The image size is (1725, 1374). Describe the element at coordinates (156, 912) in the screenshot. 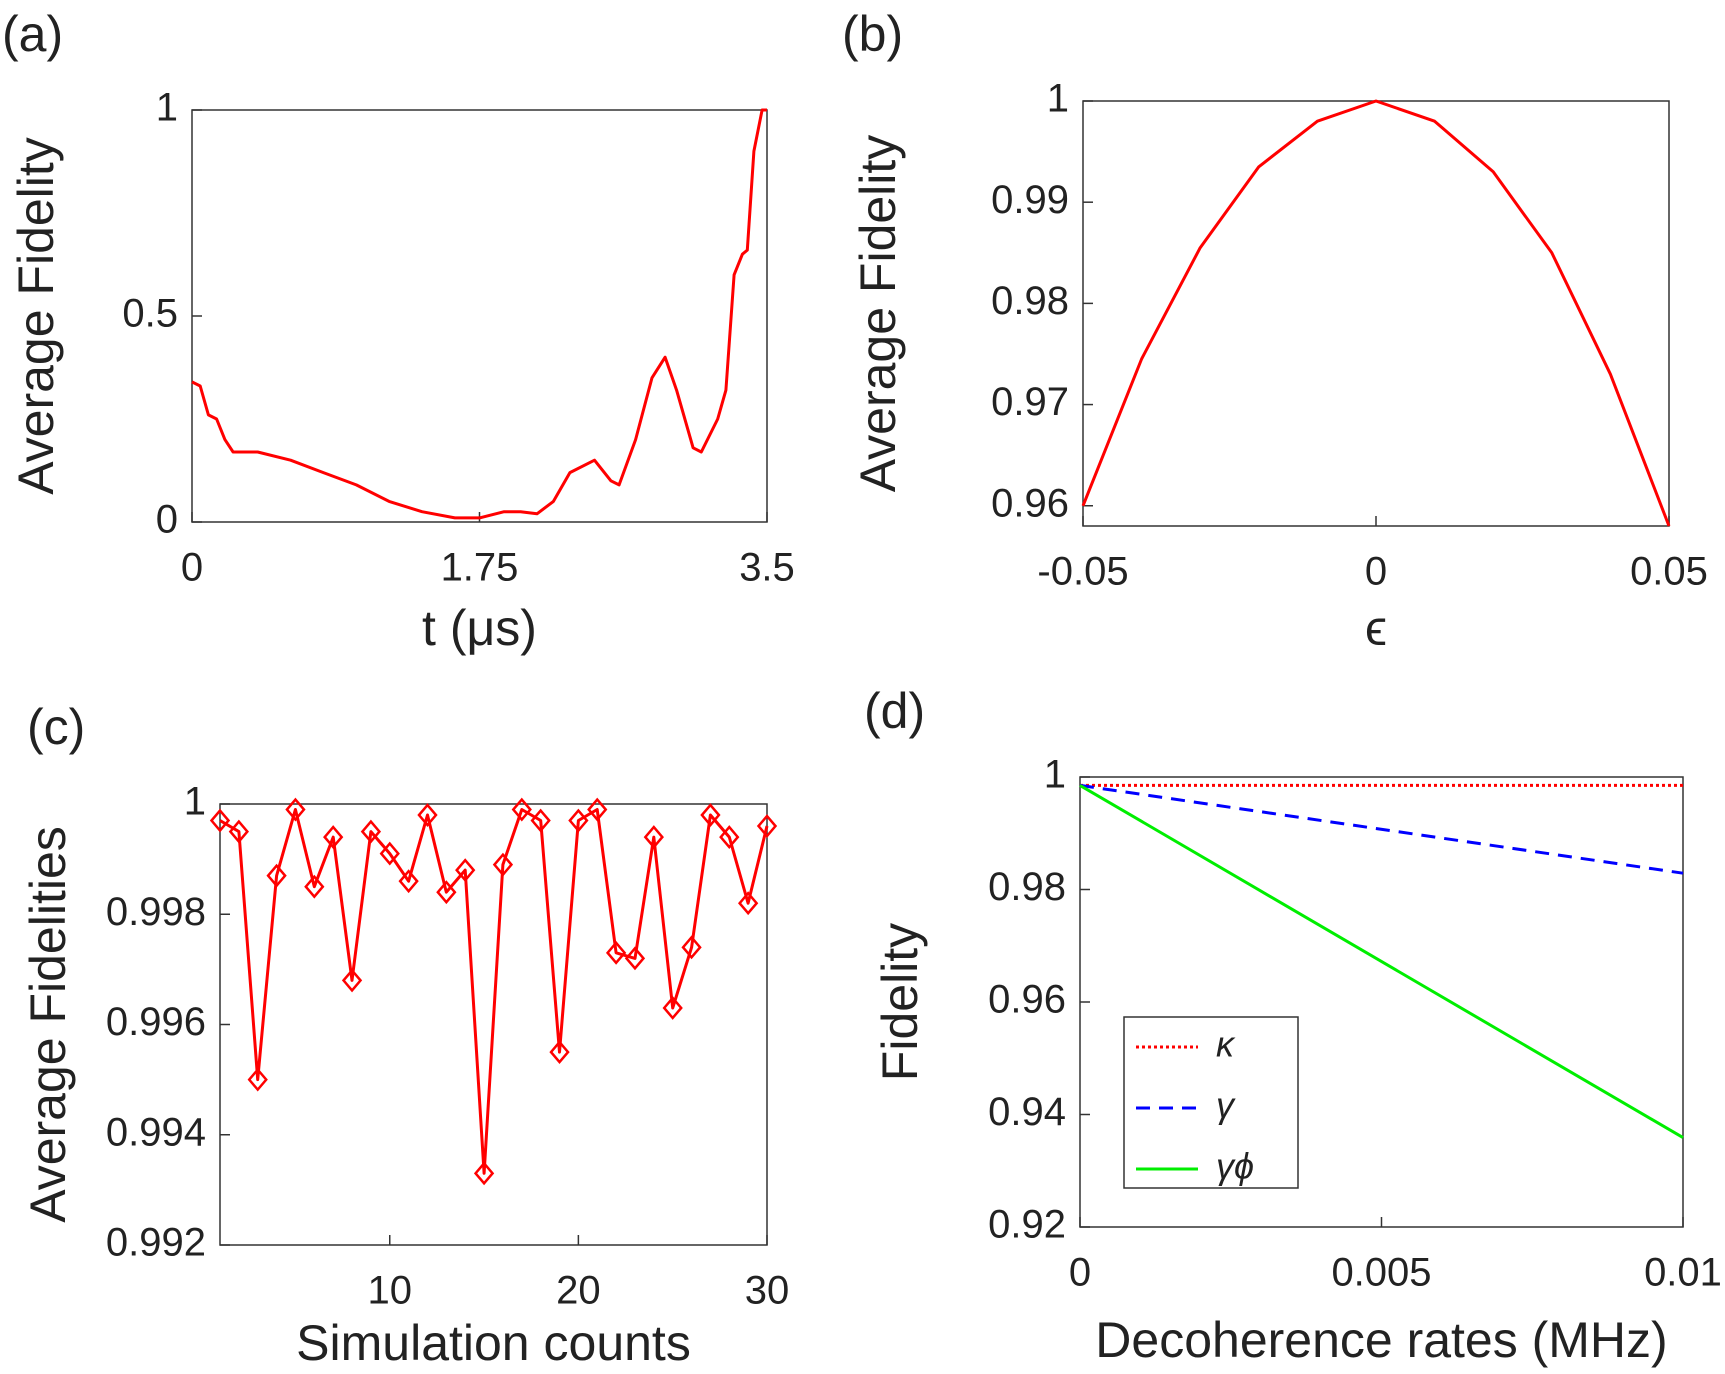

I see `y-tick-label: 0.998` at that location.